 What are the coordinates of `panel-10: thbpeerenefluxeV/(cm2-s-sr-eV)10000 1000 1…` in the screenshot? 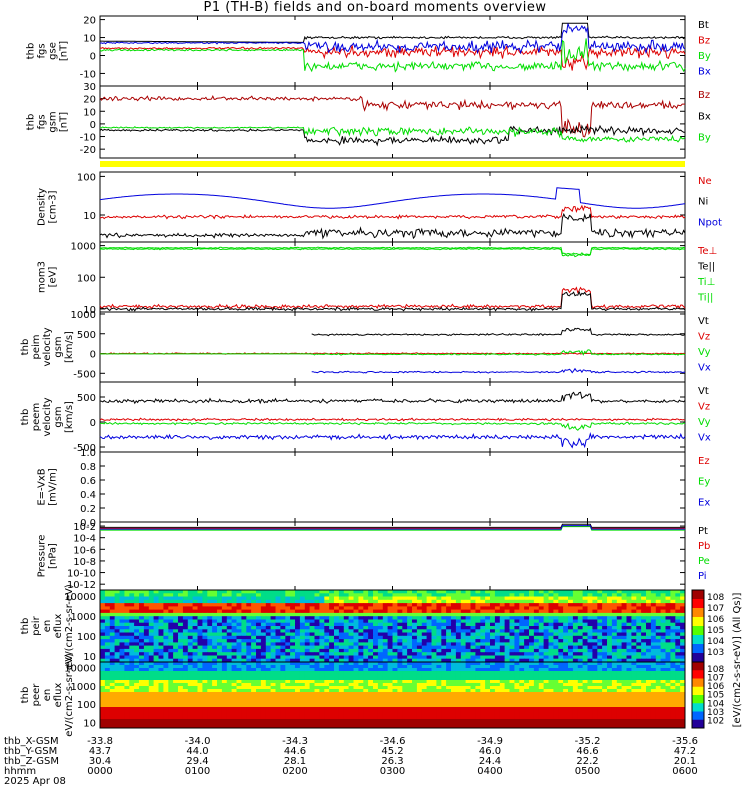 It's located at (372, 695).